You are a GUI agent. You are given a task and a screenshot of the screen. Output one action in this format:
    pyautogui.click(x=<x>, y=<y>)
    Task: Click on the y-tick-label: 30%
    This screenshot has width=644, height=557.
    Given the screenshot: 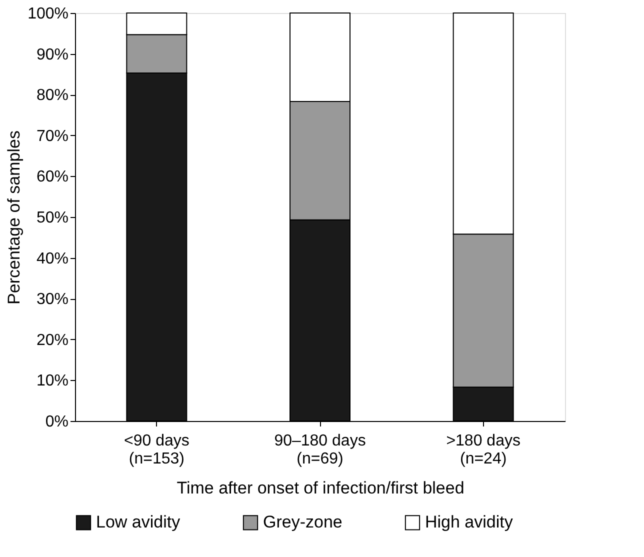 What is the action you would take?
    pyautogui.click(x=52, y=299)
    